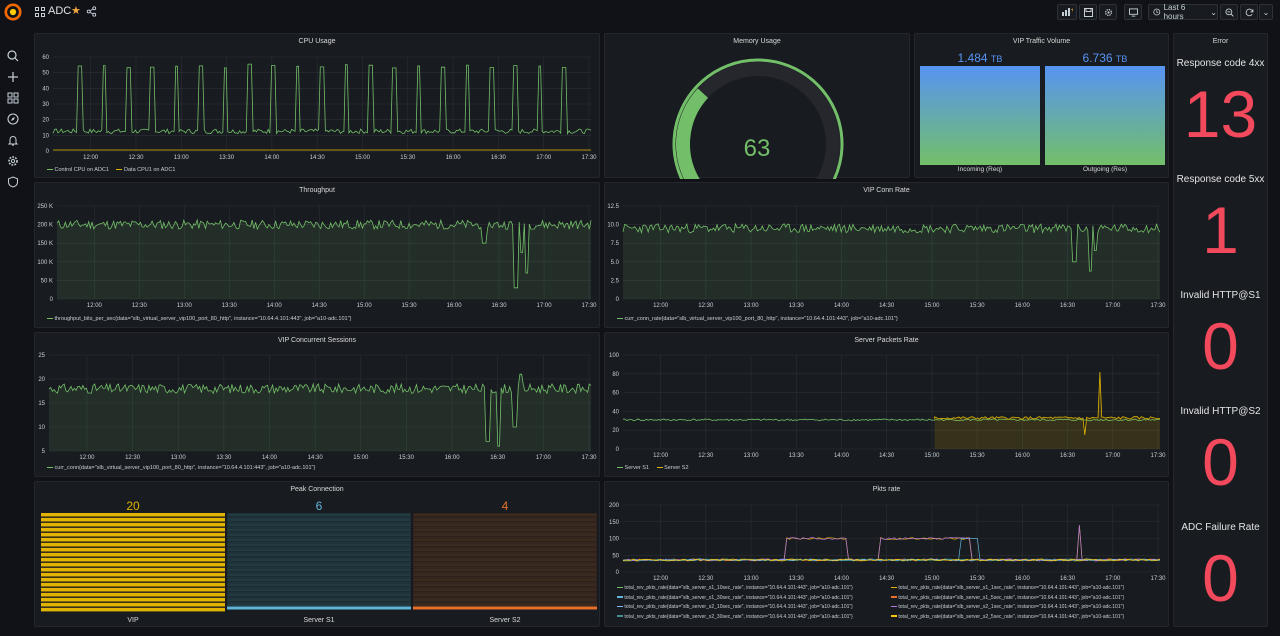  Describe the element at coordinates (1266, 12) in the screenshot. I see `refresh-interval-dropdown: ⌄` at that location.